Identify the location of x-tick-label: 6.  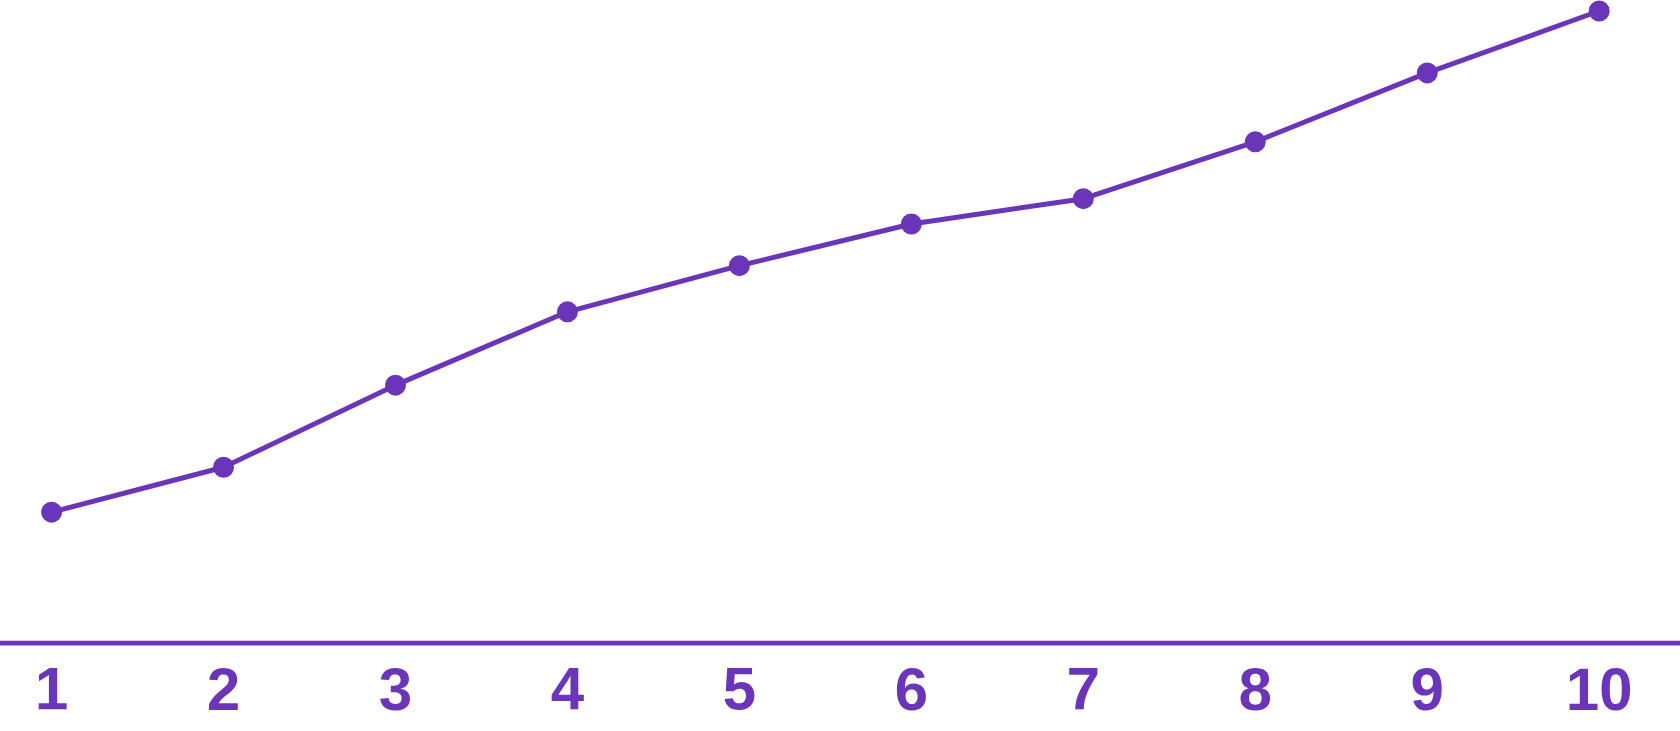
(911, 689).